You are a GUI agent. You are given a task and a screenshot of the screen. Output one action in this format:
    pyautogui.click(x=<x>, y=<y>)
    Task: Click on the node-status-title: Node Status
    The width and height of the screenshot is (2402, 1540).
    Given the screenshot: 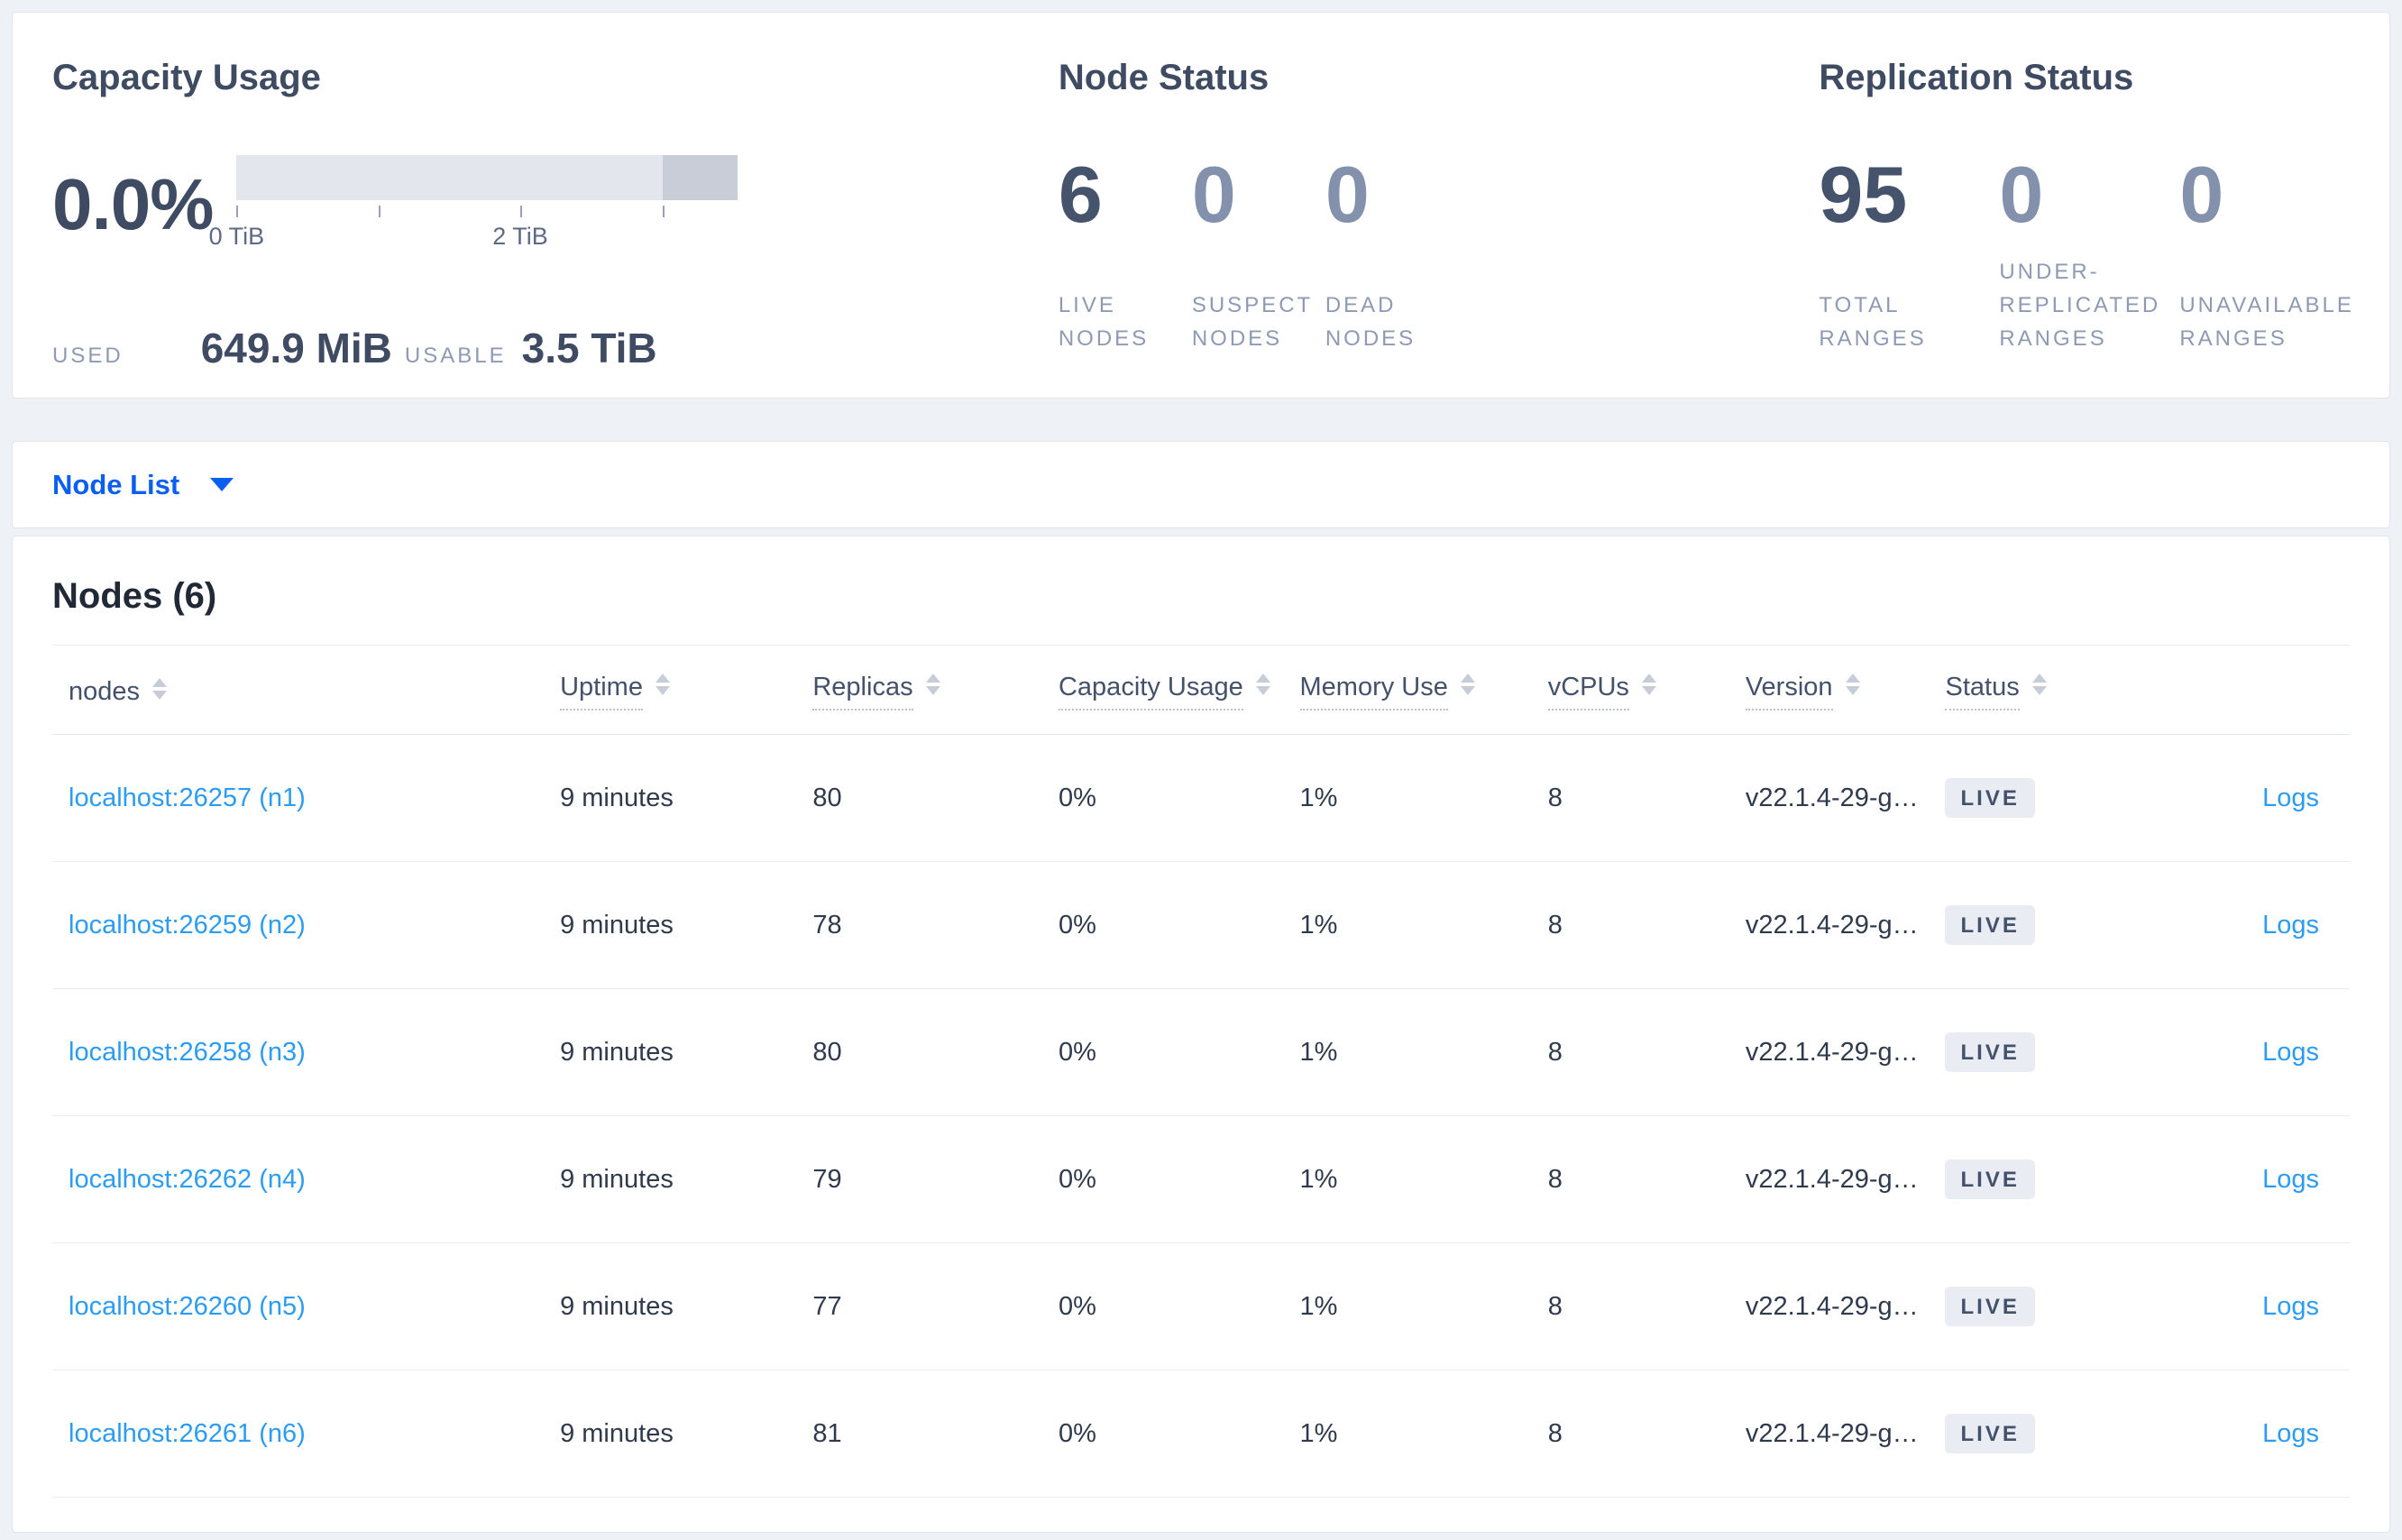 What is the action you would take?
    pyautogui.click(x=1164, y=77)
    